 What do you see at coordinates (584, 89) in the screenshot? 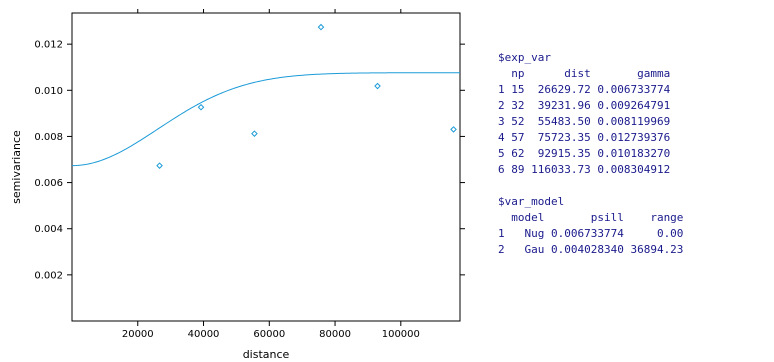
I see `console-line: 1 15 26629.72 0.006733774` at bounding box center [584, 89].